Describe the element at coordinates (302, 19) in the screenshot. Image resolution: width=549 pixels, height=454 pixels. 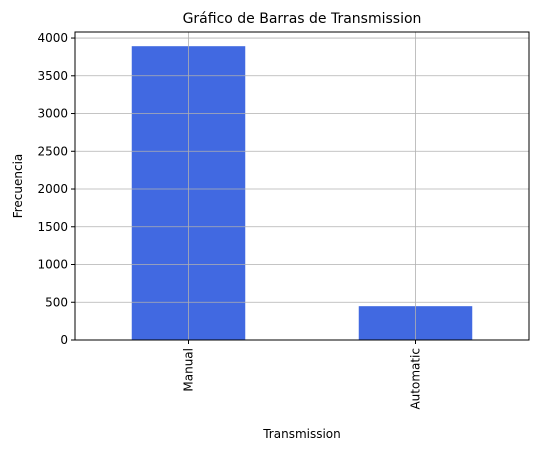
I see `chart-title: Gráfico de Barras de Transmission` at that location.